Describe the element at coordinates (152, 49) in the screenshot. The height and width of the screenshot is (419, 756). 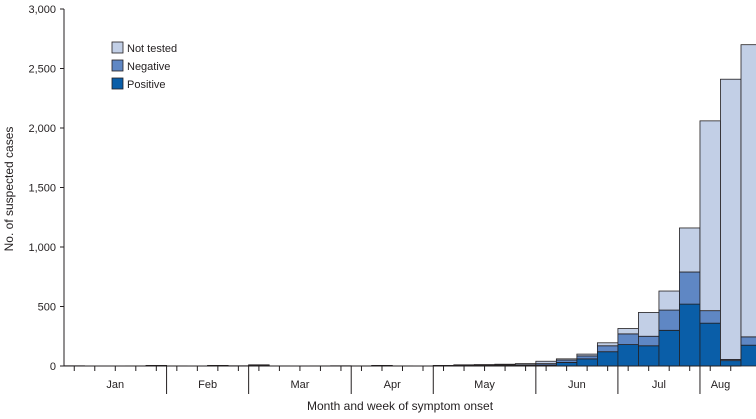
I see `legend-label: Not tested` at that location.